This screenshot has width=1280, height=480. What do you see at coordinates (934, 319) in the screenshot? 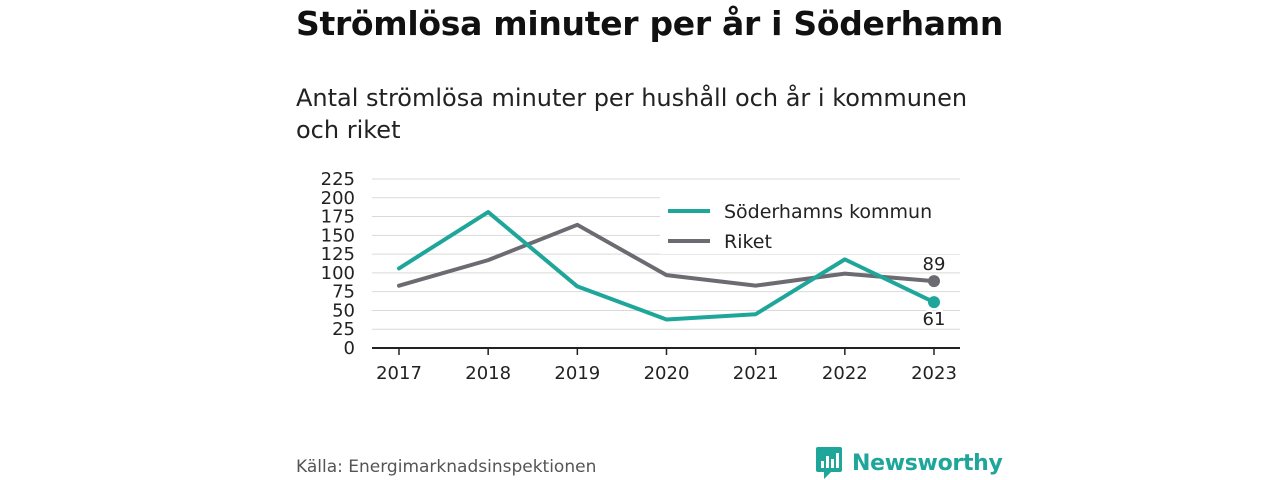
I see `end-label-kommun: 61` at bounding box center [934, 319].